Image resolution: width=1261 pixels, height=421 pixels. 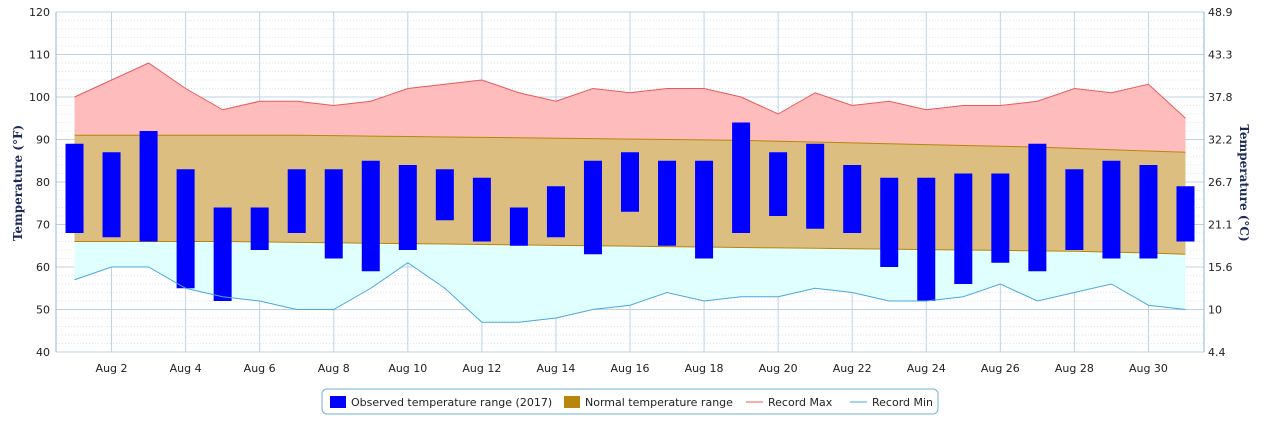 I want to click on x-tick-label: Aug 8, so click(x=334, y=368).